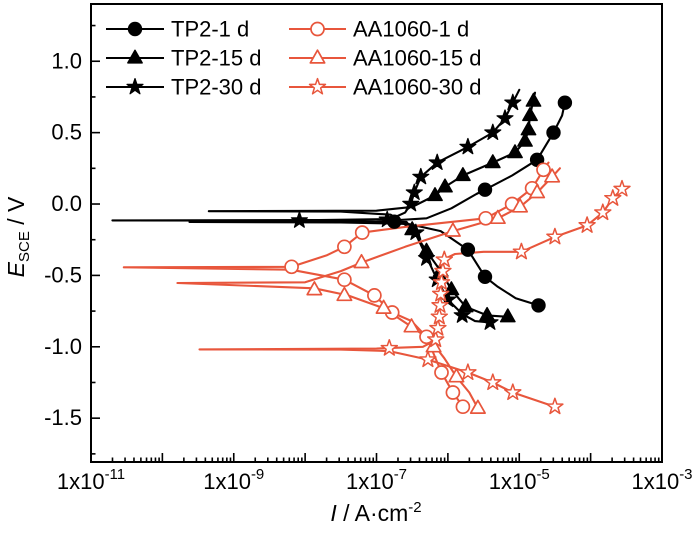 The height and width of the screenshot is (535, 700). What do you see at coordinates (216, 87) in the screenshot?
I see `legend-label: TP2-30 d` at bounding box center [216, 87].